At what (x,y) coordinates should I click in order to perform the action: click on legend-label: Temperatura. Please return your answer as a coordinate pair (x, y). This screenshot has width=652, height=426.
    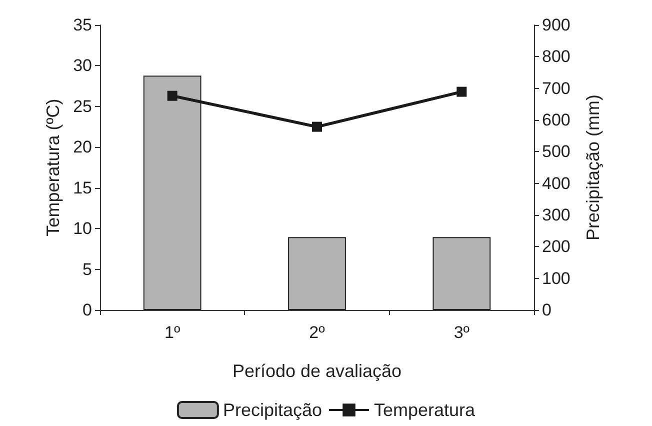
    Looking at the image, I should click on (425, 410).